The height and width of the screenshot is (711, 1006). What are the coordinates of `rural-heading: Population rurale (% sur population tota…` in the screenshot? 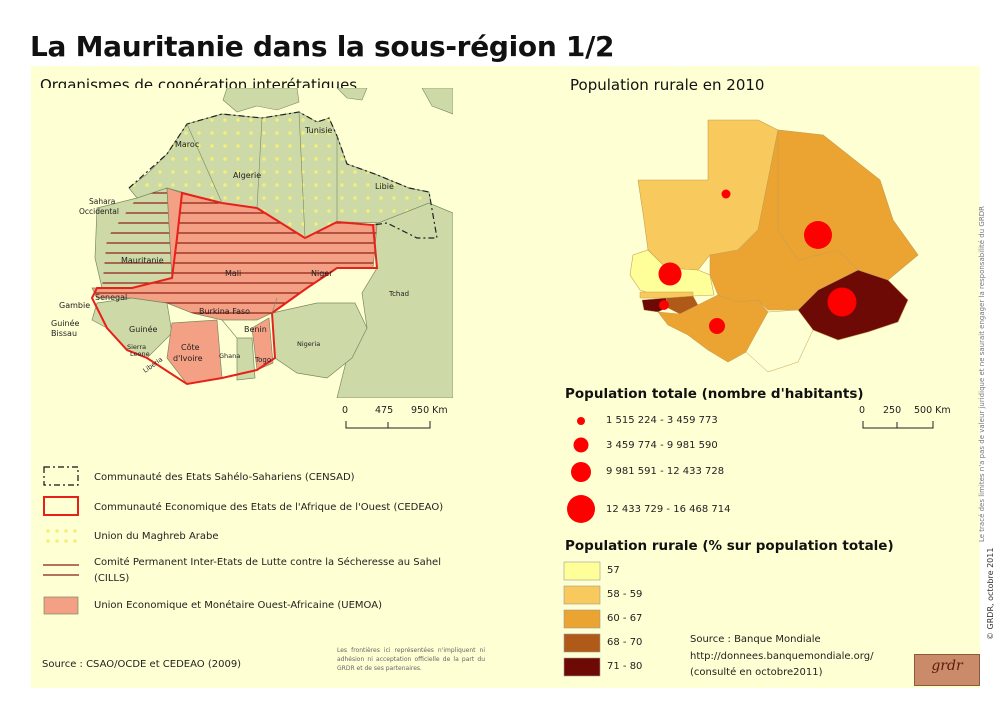 It's located at (729, 546).